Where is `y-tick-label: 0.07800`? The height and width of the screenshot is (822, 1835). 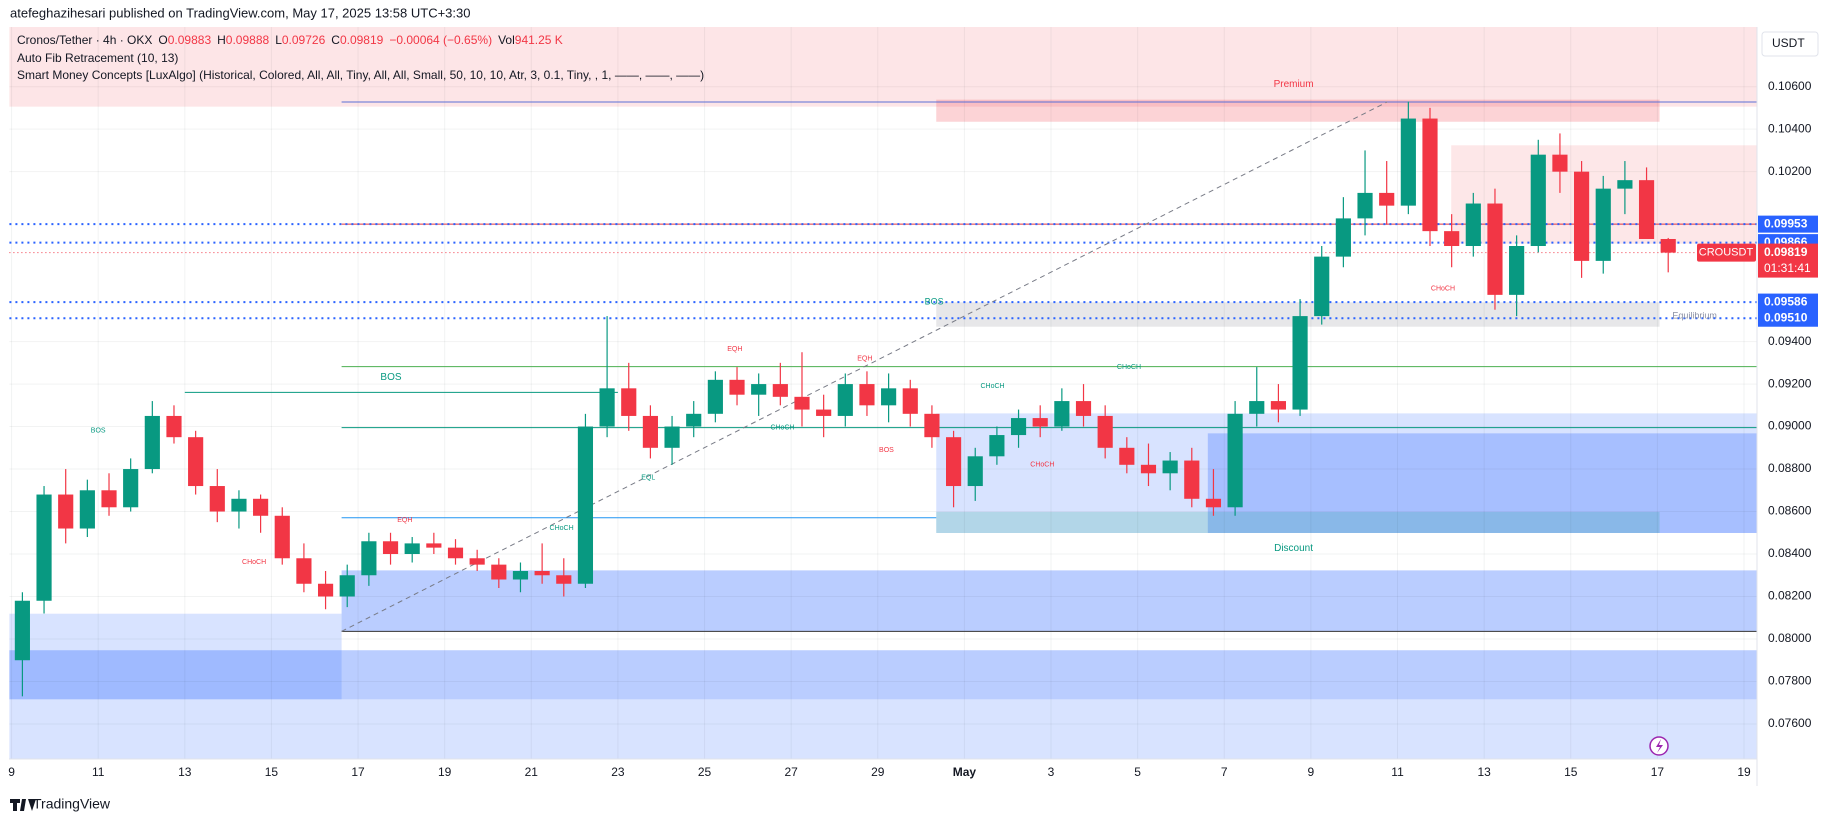 y-tick-label: 0.07800 is located at coordinates (1790, 681).